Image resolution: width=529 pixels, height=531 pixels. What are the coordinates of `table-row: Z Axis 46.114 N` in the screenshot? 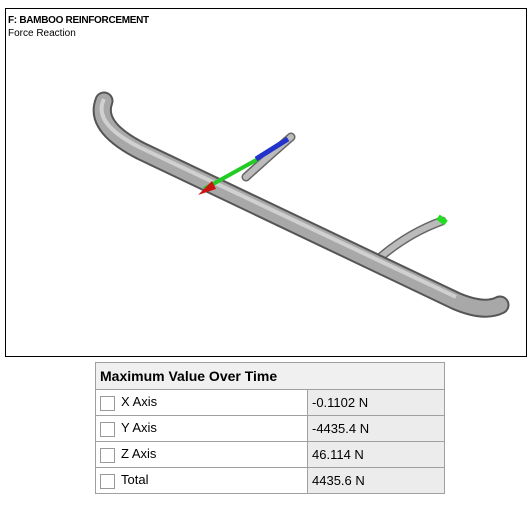 It's located at (270, 454).